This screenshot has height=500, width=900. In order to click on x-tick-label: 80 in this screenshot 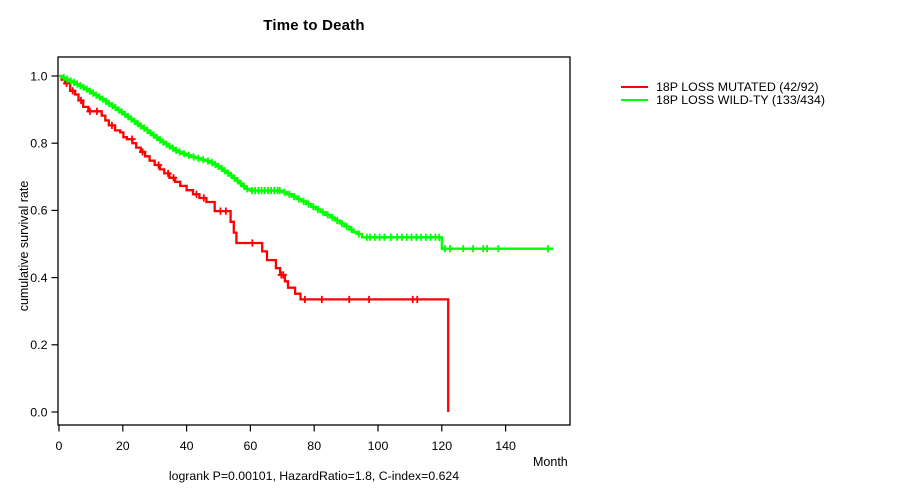, I will do `click(314, 446)`.